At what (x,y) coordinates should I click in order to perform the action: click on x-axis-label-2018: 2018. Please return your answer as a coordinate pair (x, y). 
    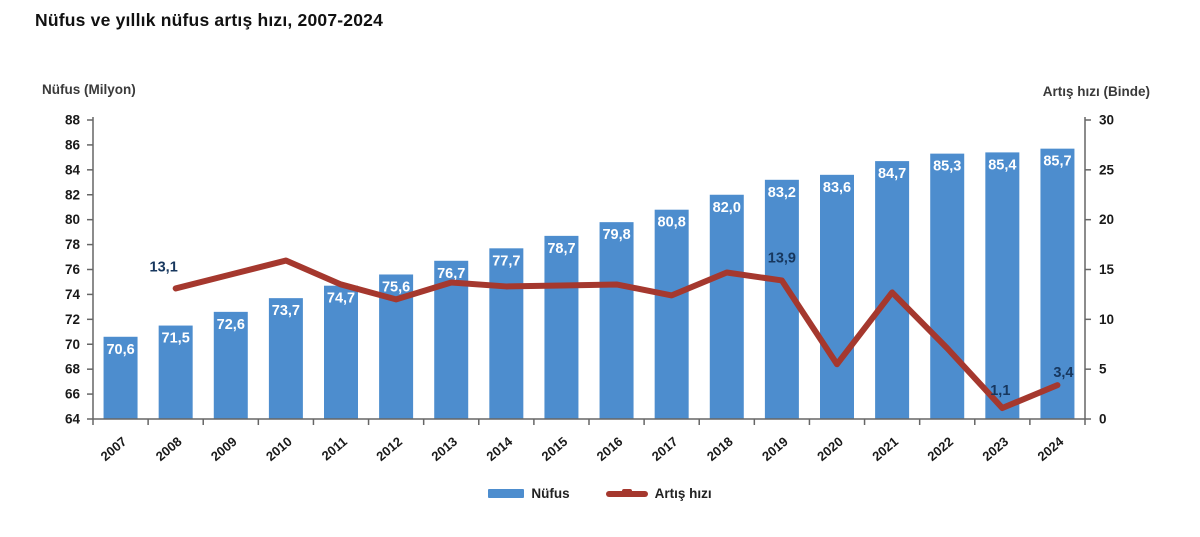
    Looking at the image, I should click on (720, 449).